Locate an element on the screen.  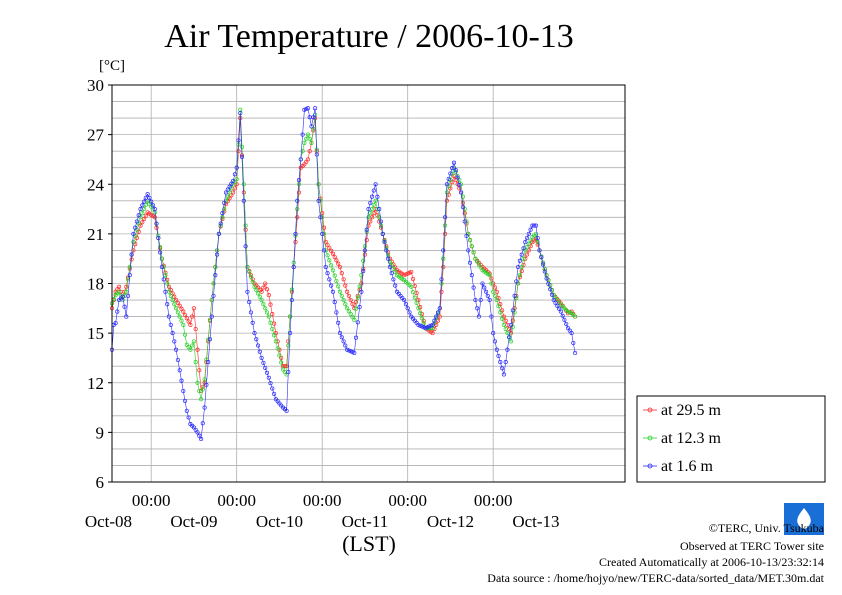
credit-copyright: ©TERC, Univ. Tsukuba is located at coordinates (767, 528).